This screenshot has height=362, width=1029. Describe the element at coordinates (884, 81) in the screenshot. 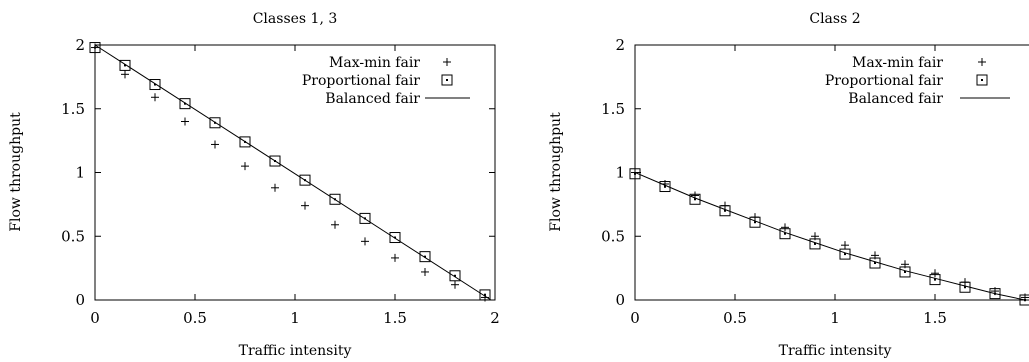

I see `legend-label: Proportional fair` at that location.